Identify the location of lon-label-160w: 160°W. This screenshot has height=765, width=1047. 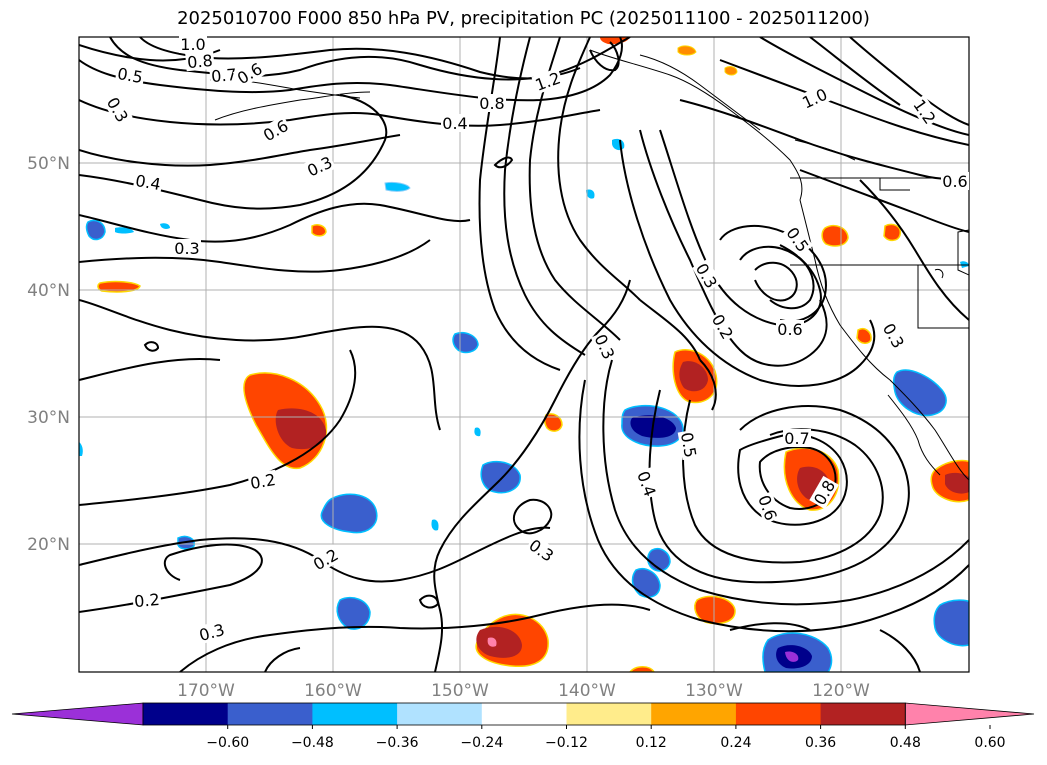
(333, 691).